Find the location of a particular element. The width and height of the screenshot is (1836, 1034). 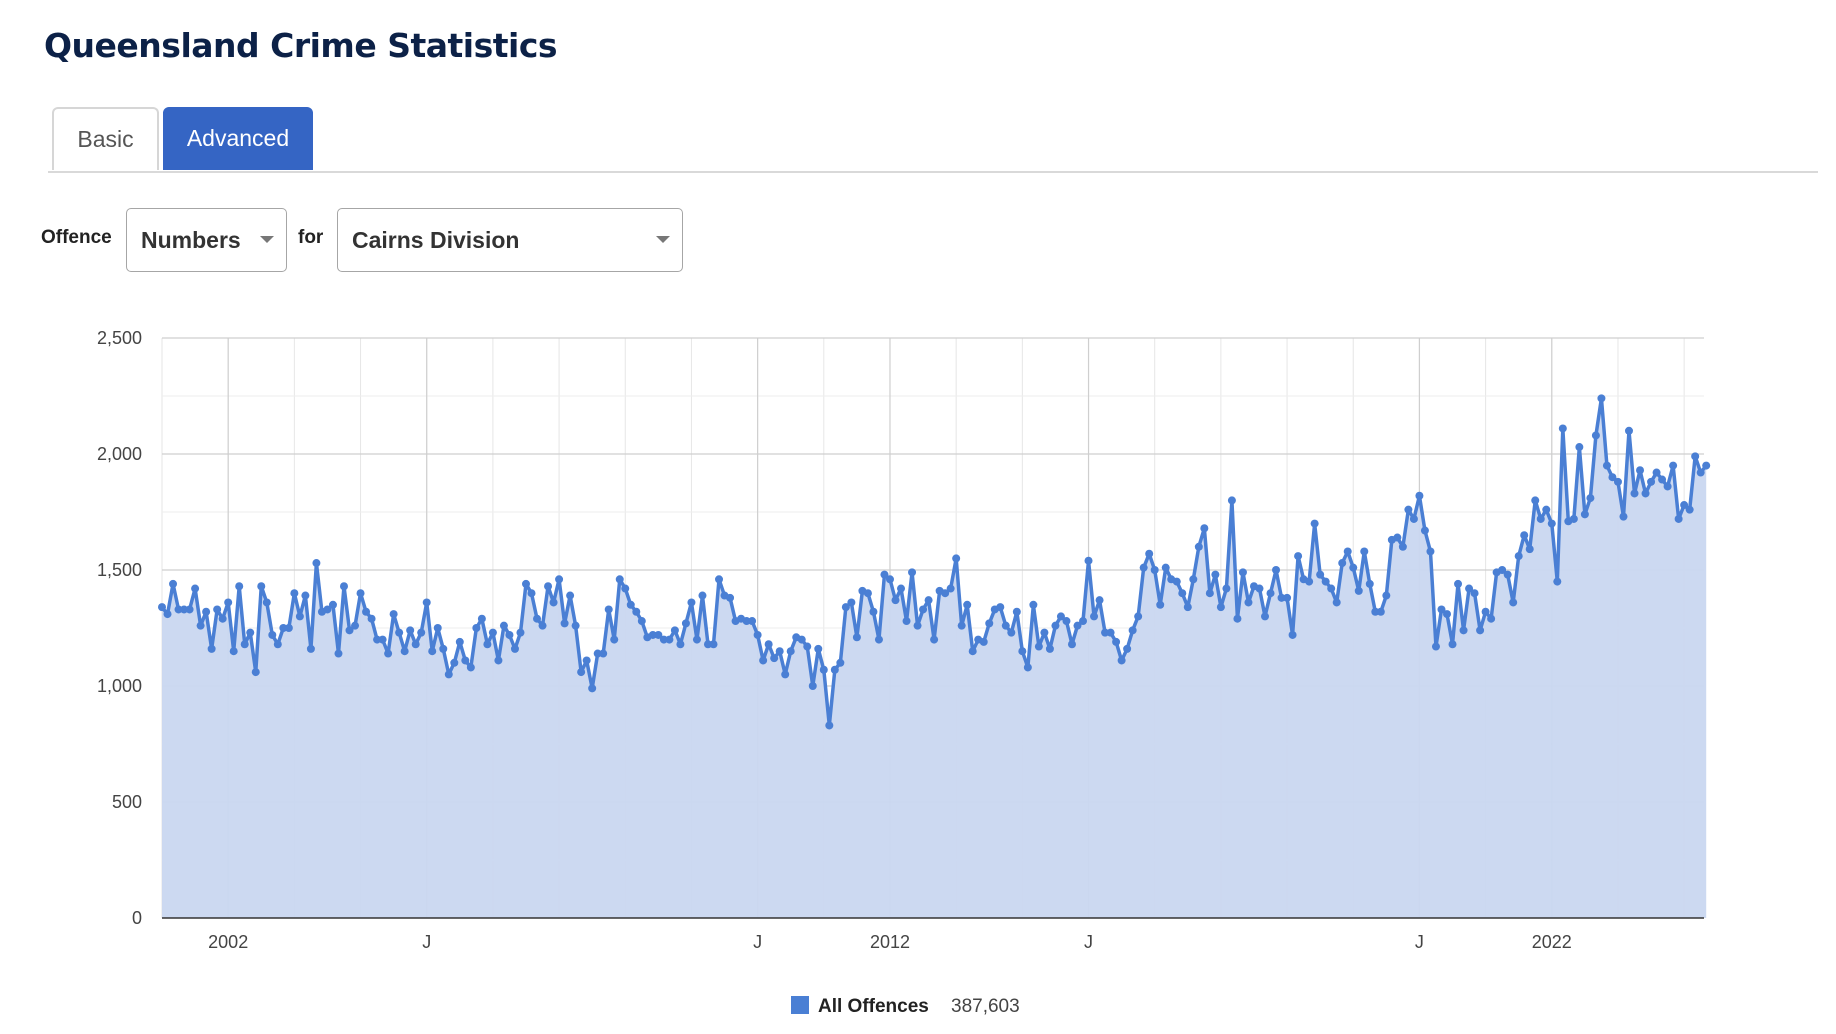

tab-advanced: Advanced is located at coordinates (238, 138).